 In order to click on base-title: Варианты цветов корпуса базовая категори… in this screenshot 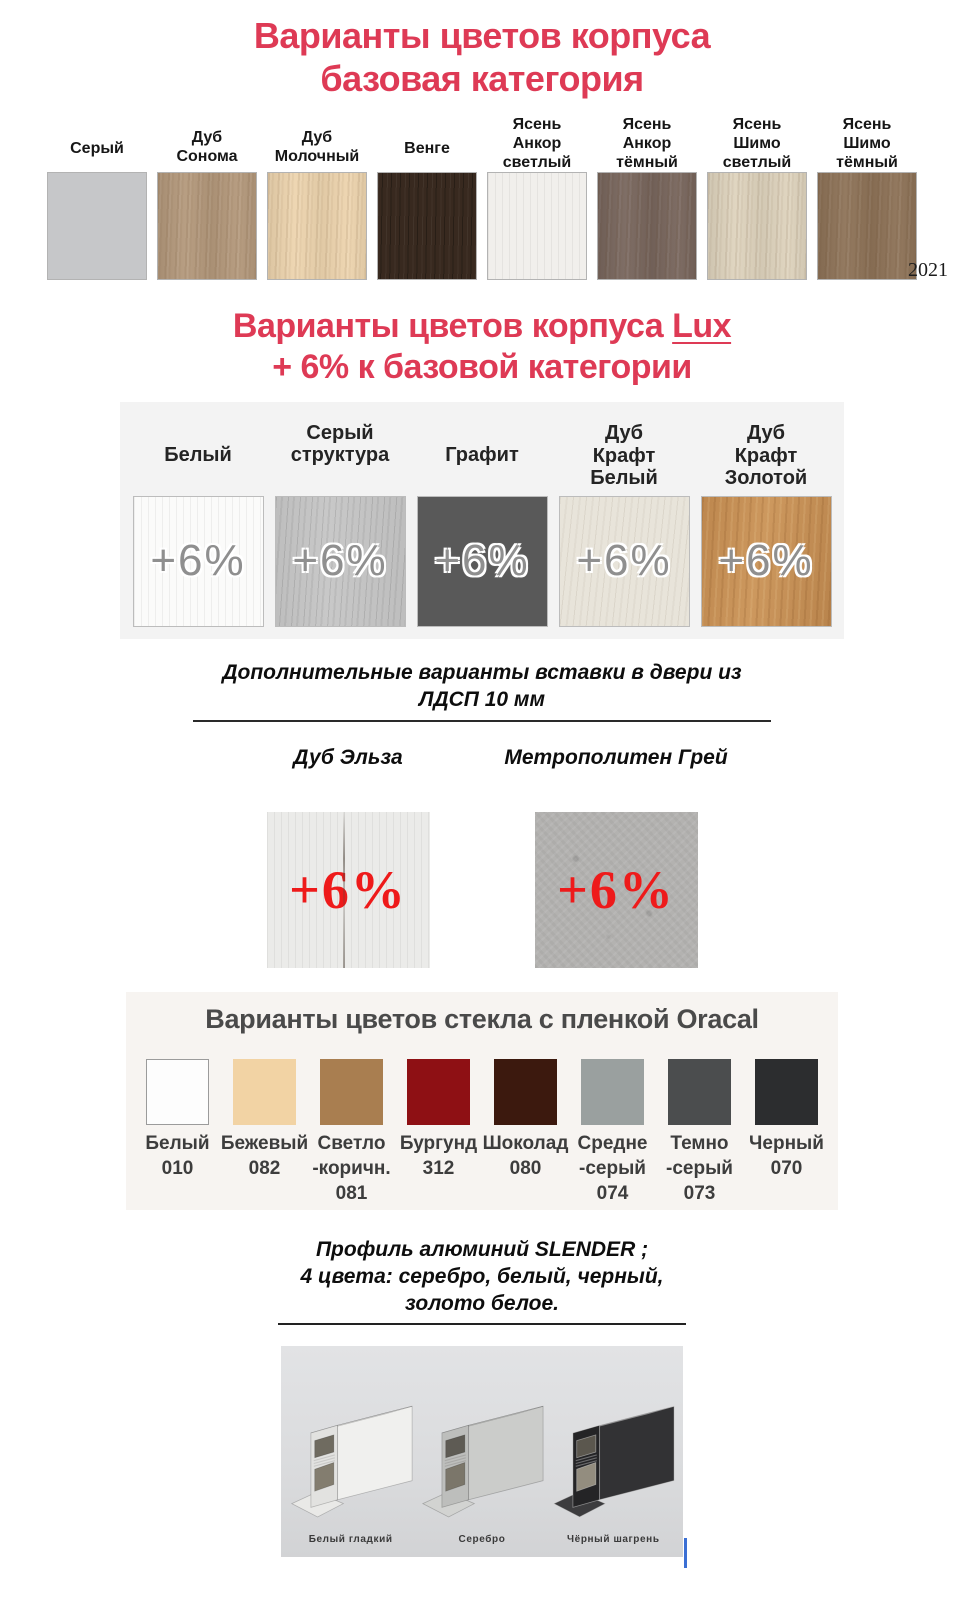, I will do `click(482, 57)`.